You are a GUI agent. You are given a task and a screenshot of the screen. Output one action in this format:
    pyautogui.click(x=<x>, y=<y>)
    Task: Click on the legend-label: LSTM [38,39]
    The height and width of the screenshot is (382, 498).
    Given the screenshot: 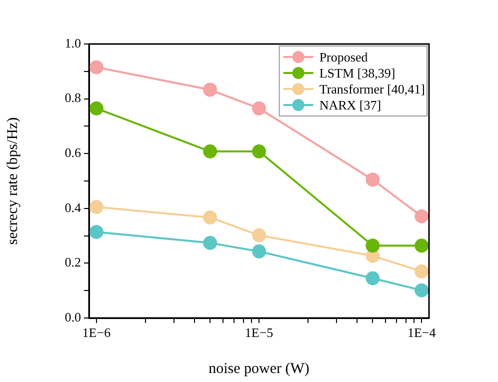 What is the action you would take?
    pyautogui.click(x=357, y=72)
    